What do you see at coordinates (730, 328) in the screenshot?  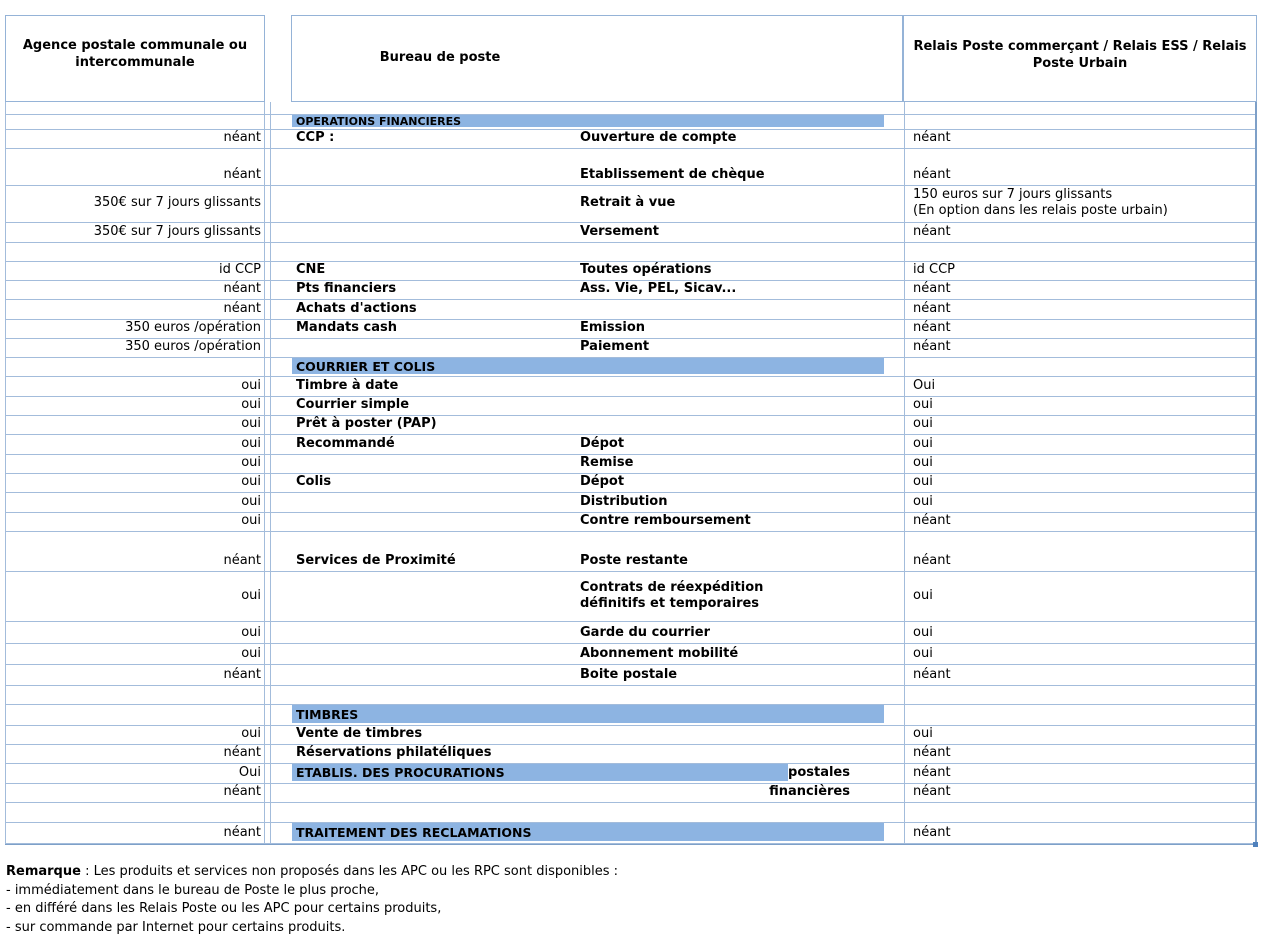 I see `bureau-sublabel: Emission` at bounding box center [730, 328].